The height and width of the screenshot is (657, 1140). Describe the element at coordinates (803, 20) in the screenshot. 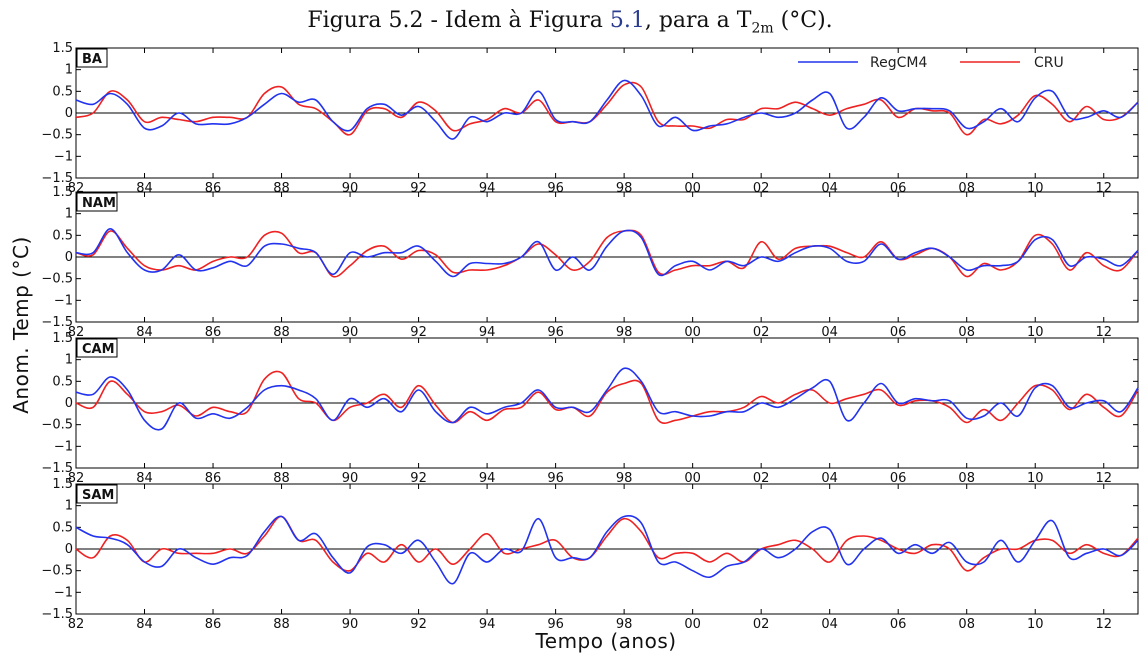

I see `figure-title-tail-b: (°C).` at that location.